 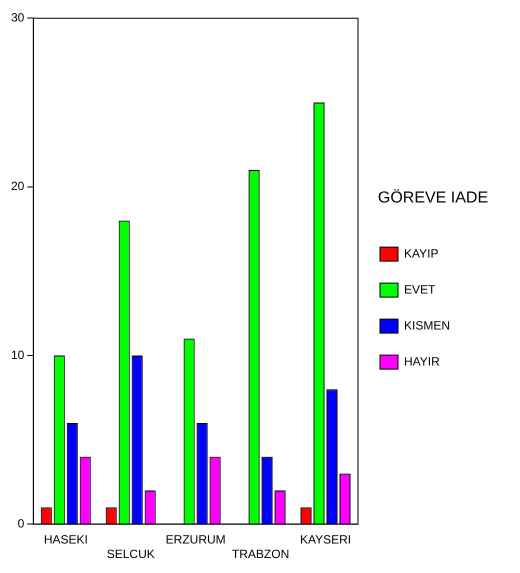 I want to click on legend-label: EVET, so click(x=420, y=289).